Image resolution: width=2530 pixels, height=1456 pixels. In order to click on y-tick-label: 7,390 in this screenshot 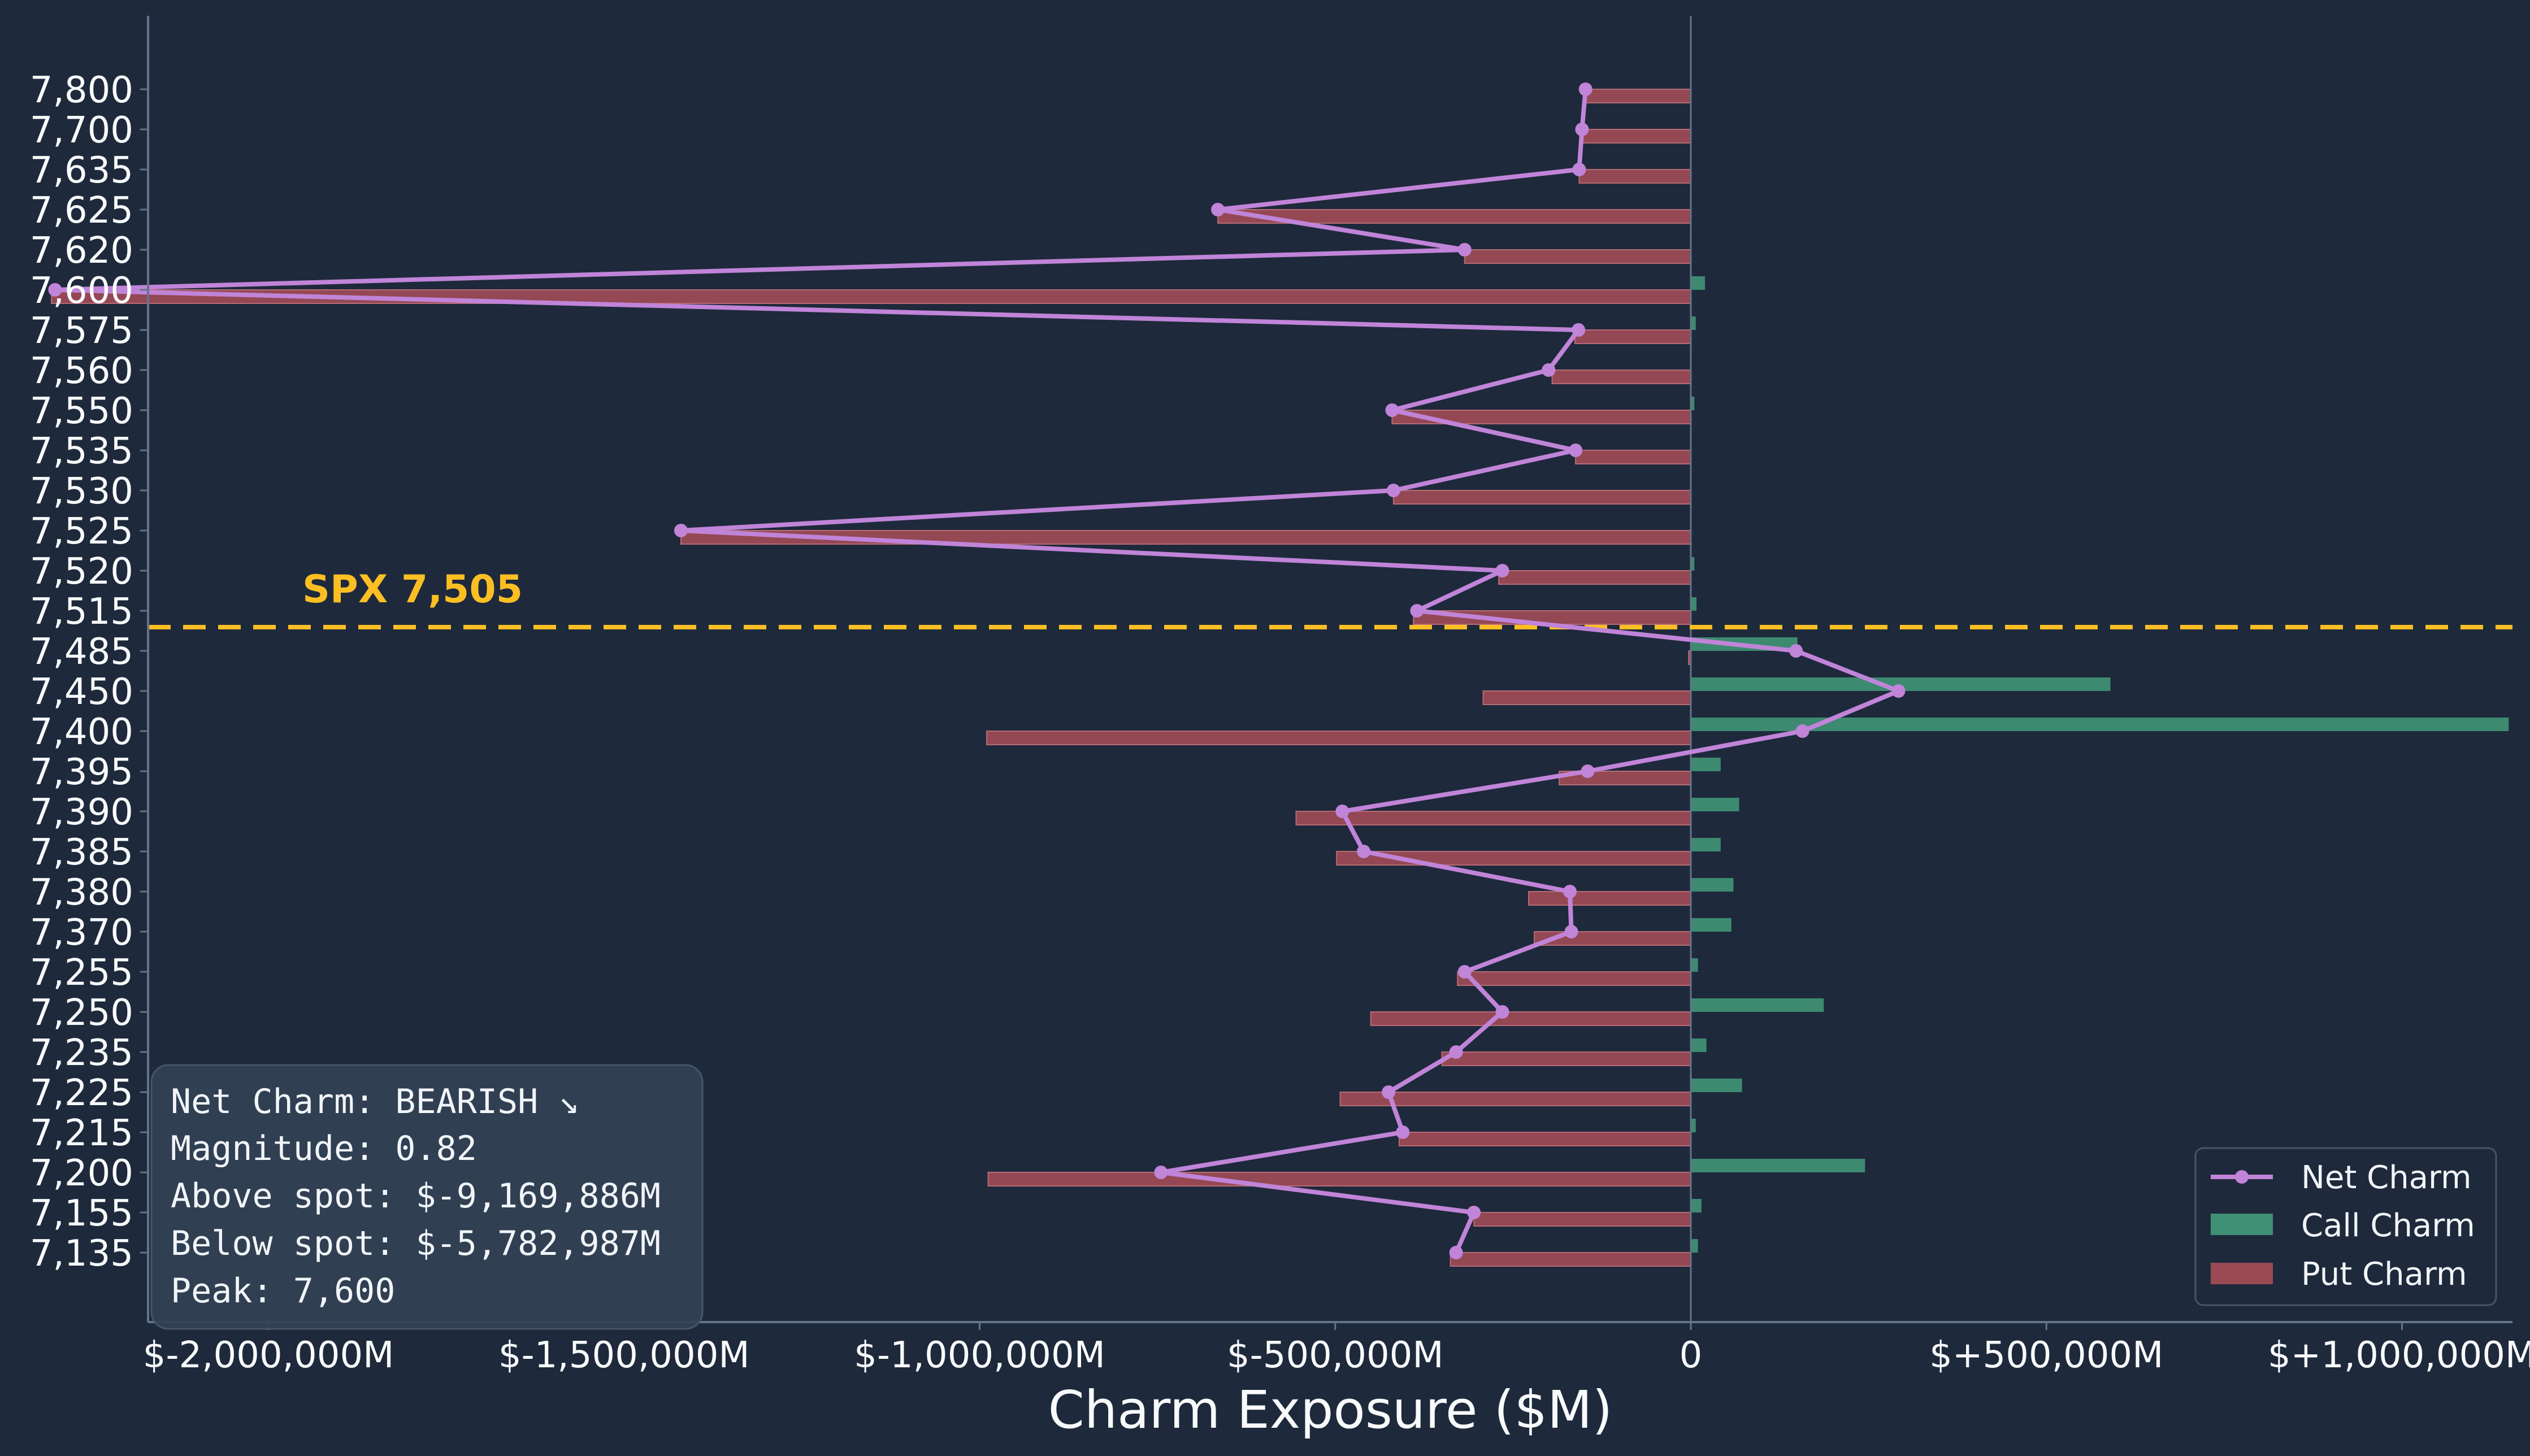, I will do `click(81, 812)`.